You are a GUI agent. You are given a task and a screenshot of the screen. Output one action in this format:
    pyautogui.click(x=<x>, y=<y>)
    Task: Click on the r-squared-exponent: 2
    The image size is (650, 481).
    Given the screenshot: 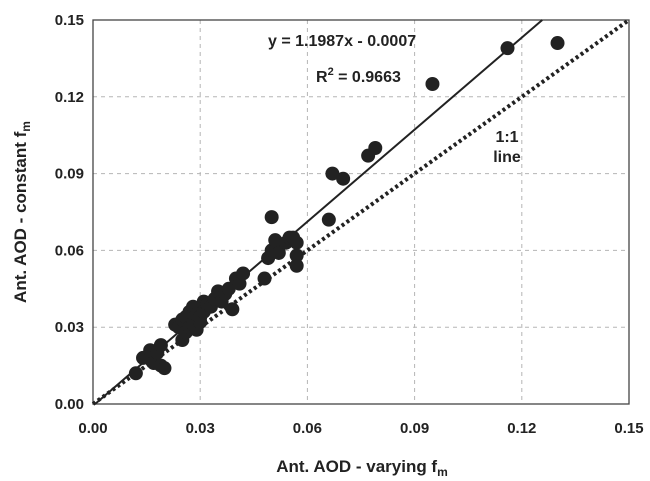 What is the action you would take?
    pyautogui.click(x=331, y=72)
    